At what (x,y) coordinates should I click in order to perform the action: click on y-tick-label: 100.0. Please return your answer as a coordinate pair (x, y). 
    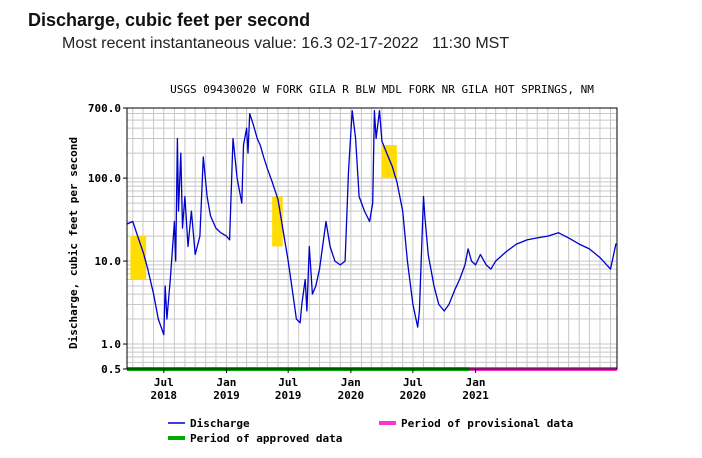
    Looking at the image, I should click on (104, 178).